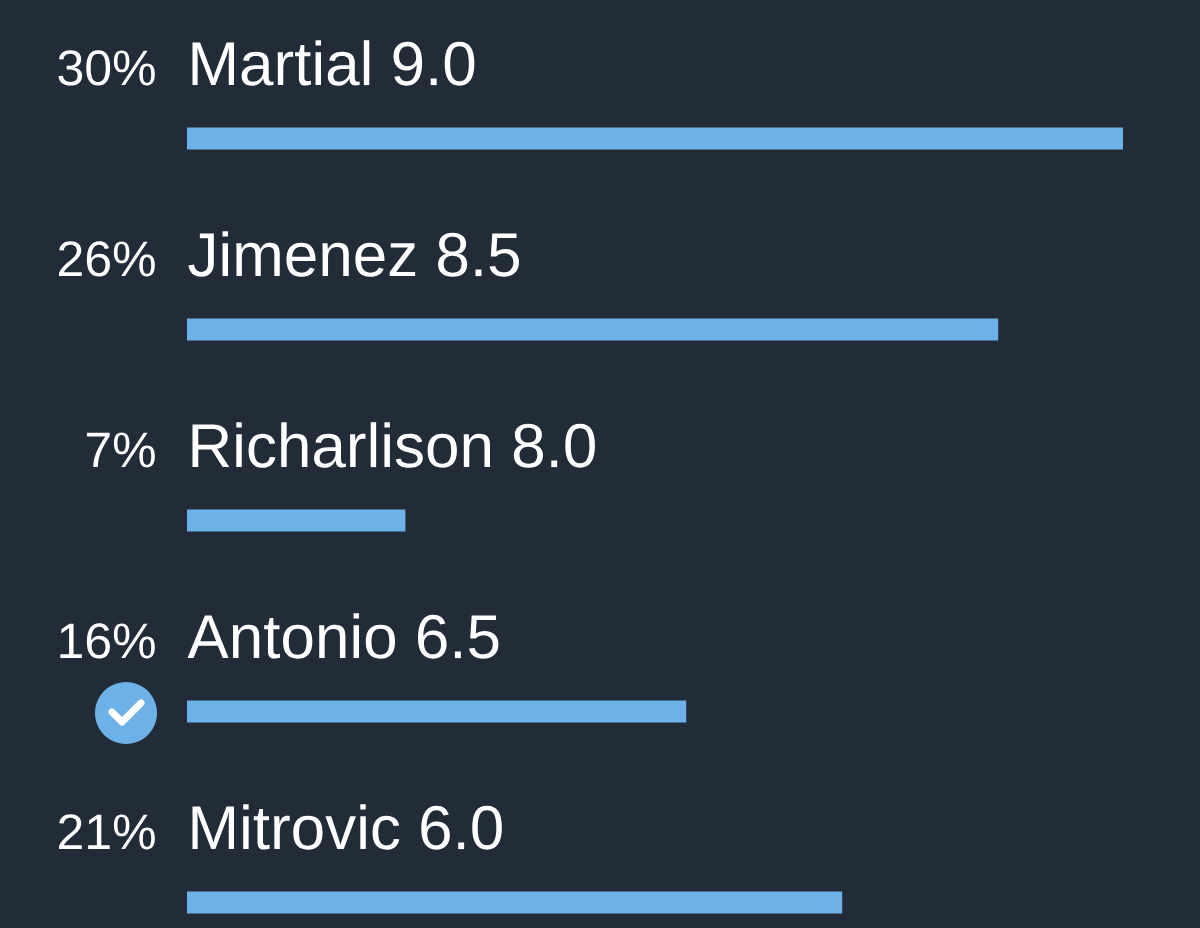 The image size is (1200, 928). I want to click on y-tick-label: Antonio 6.5, so click(343, 636).